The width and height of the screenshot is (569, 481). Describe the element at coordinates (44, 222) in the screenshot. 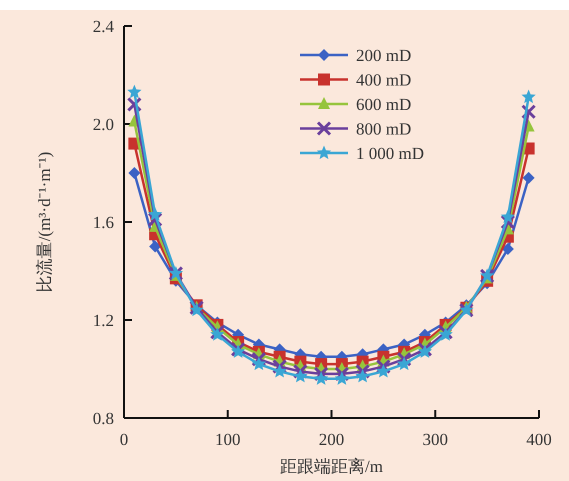

I see `y-axis-title: 比流量/(m³·d⁻¹·m⁻¹)` at that location.